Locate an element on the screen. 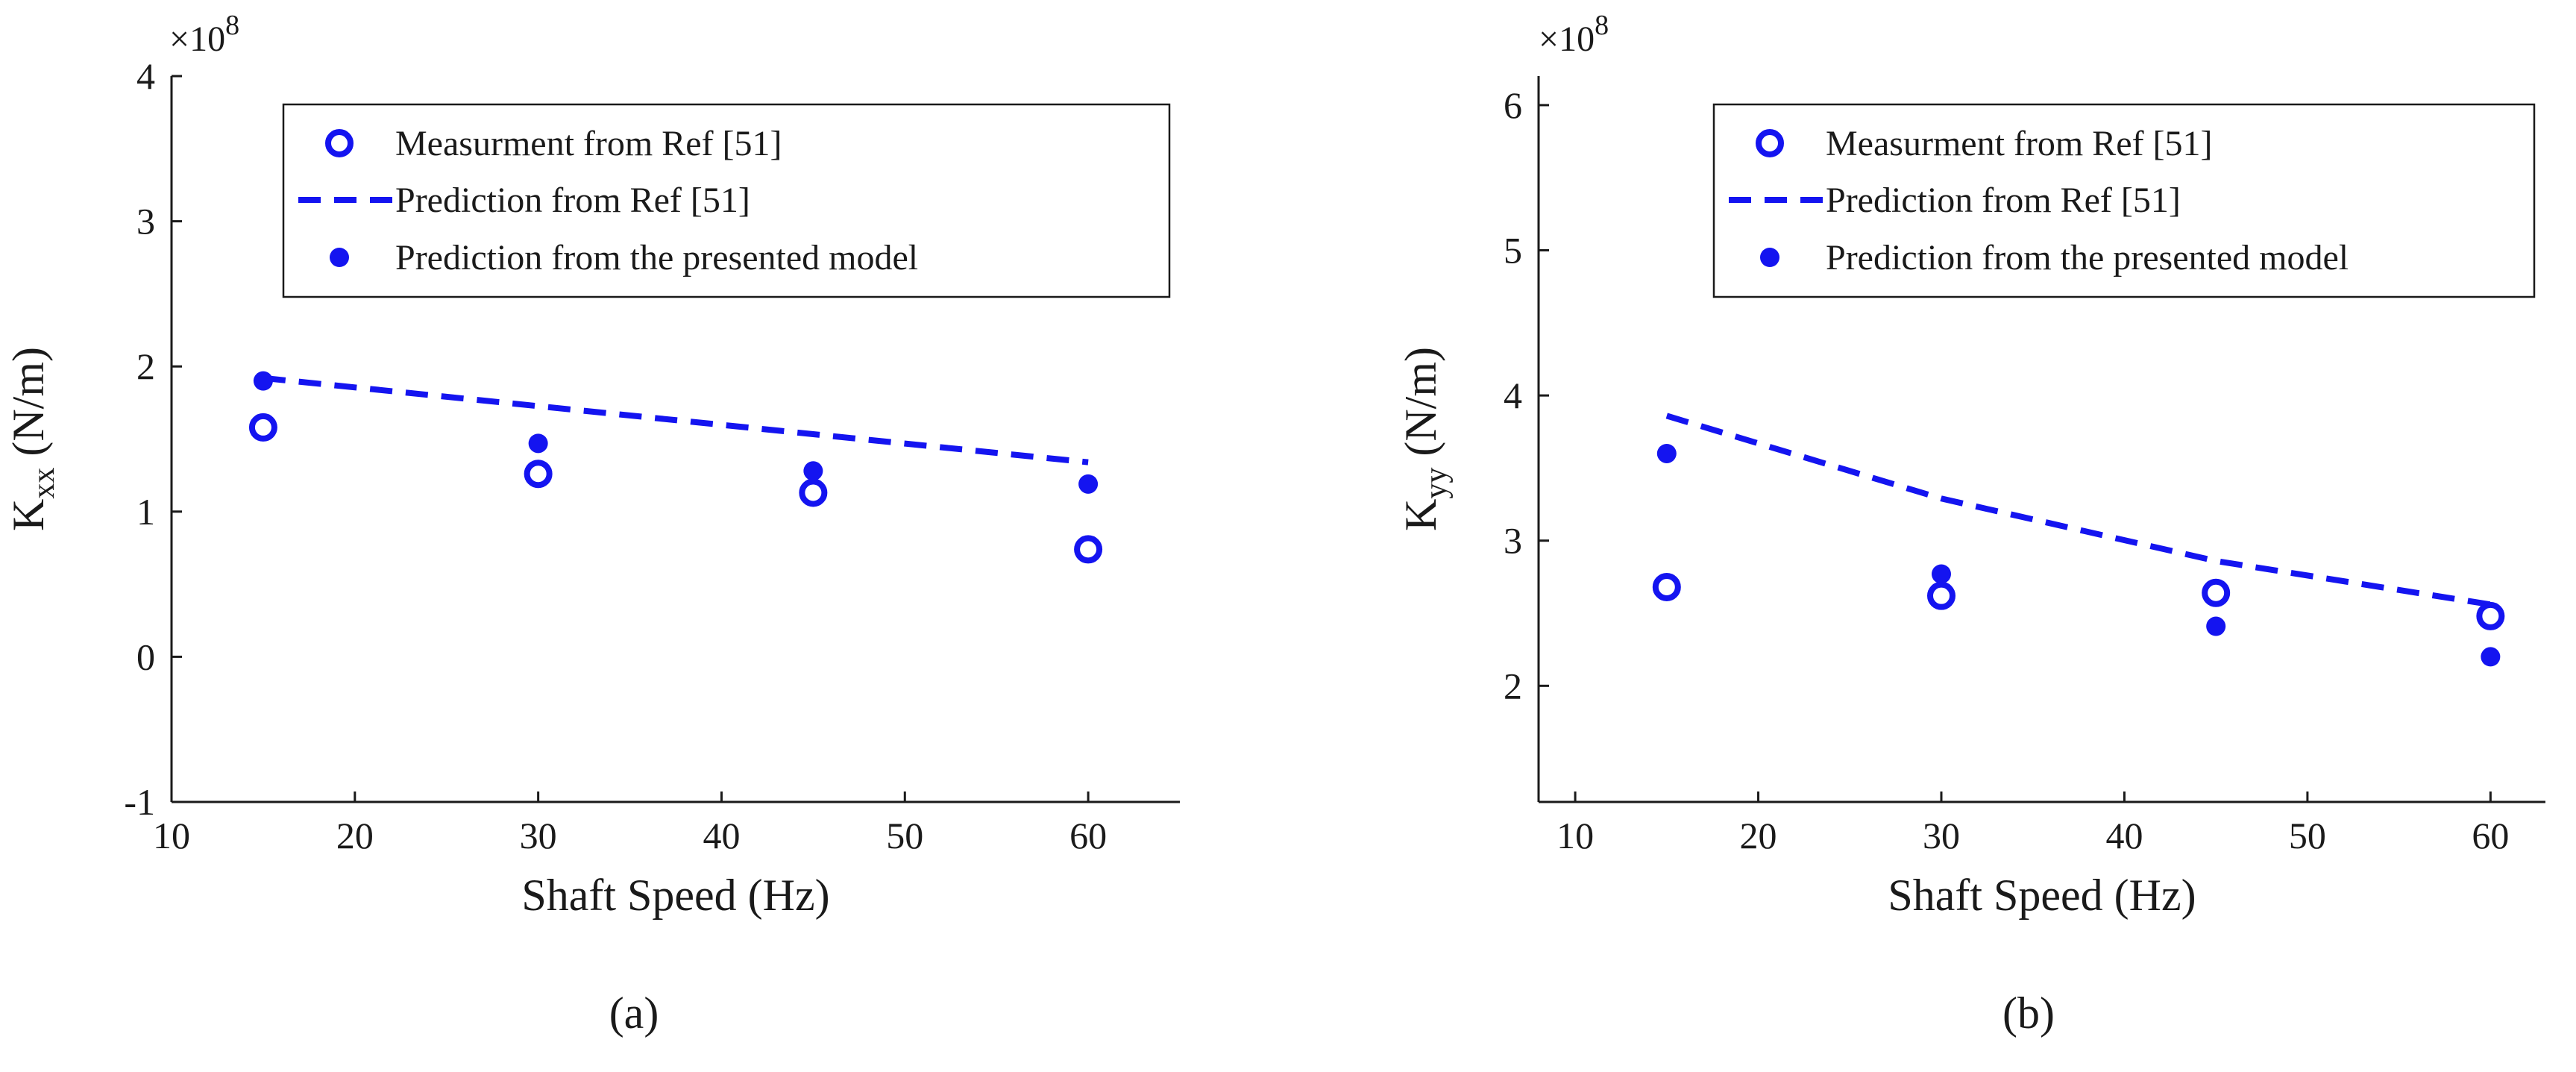  y-axis-label: Kxx (N/m) is located at coordinates (32, 439).